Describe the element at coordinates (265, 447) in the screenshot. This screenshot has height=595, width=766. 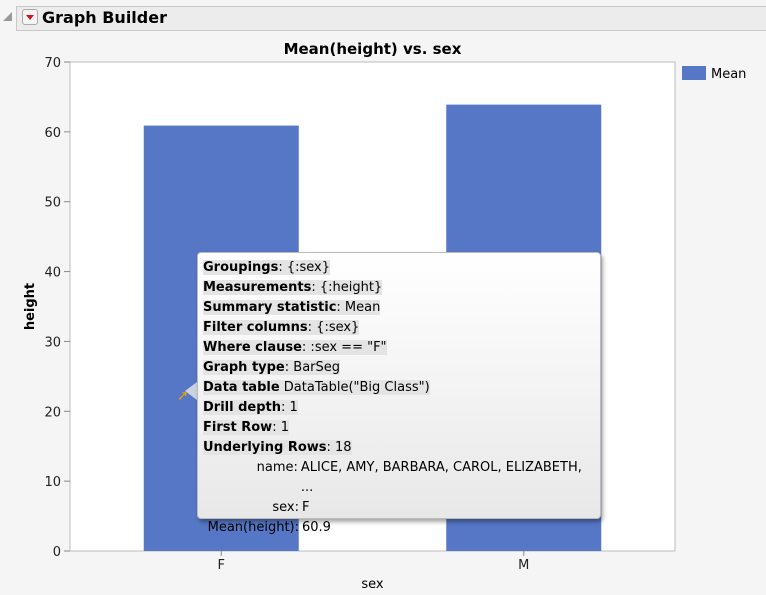
I see `tooltip-key: Underlying Rows` at that location.